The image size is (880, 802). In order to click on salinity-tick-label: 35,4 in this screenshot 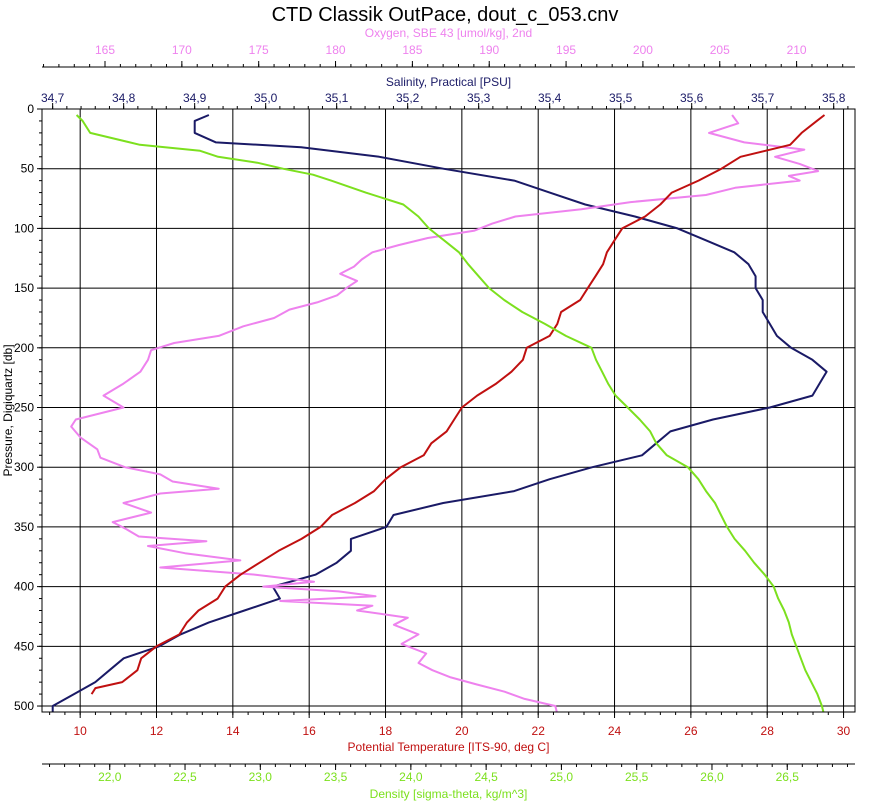, I will do `click(550, 98)`.